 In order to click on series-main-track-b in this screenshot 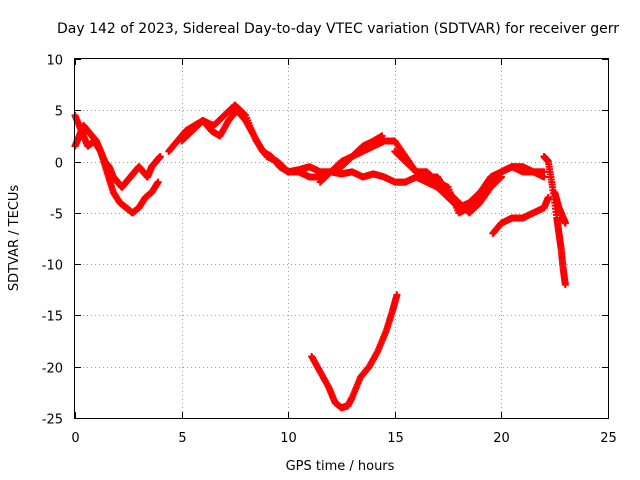, I will do `click(116, 164)`.